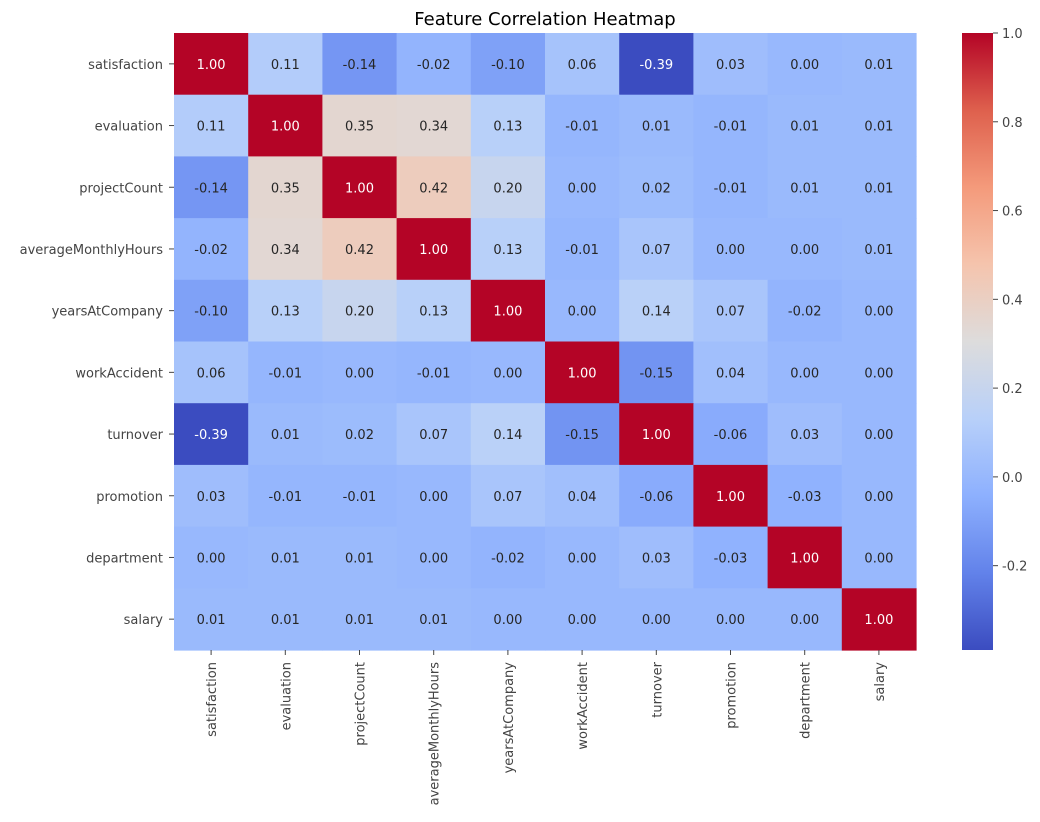 This screenshot has height=822, width=1040. Describe the element at coordinates (583, 706) in the screenshot. I see `x-tick-label: workAccident` at that location.